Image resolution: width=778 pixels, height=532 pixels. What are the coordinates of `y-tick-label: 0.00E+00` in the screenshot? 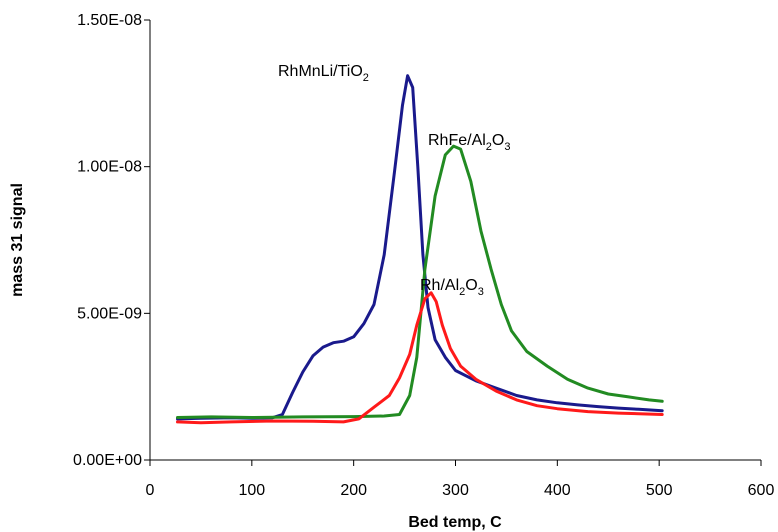 It's located at (107, 460).